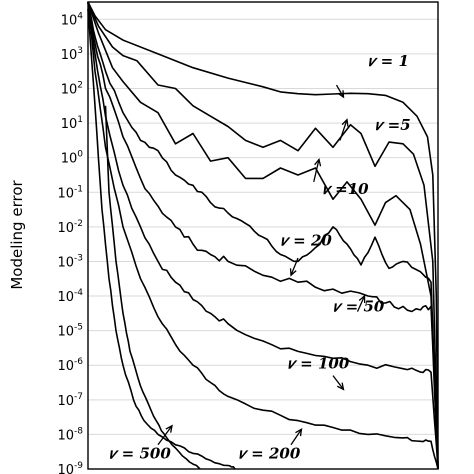 The width and height of the screenshot is (474, 474). What do you see at coordinates (72, 54) in the screenshot?
I see `y-tick-label: 10³` at bounding box center [72, 54].